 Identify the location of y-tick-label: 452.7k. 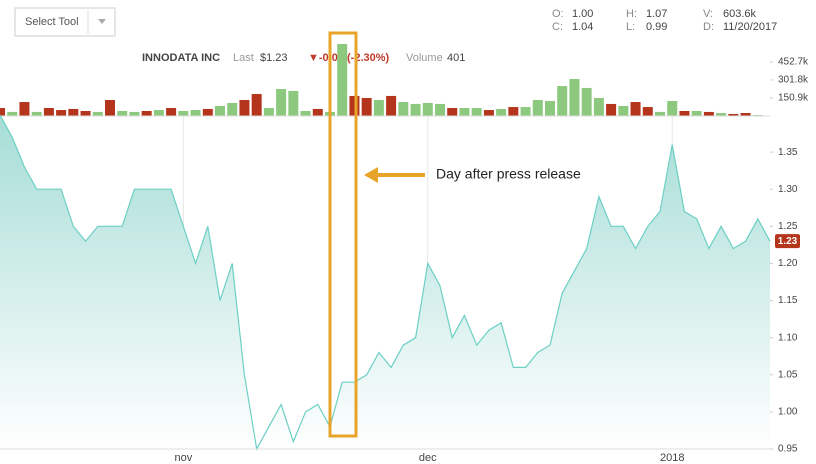
(793, 62).